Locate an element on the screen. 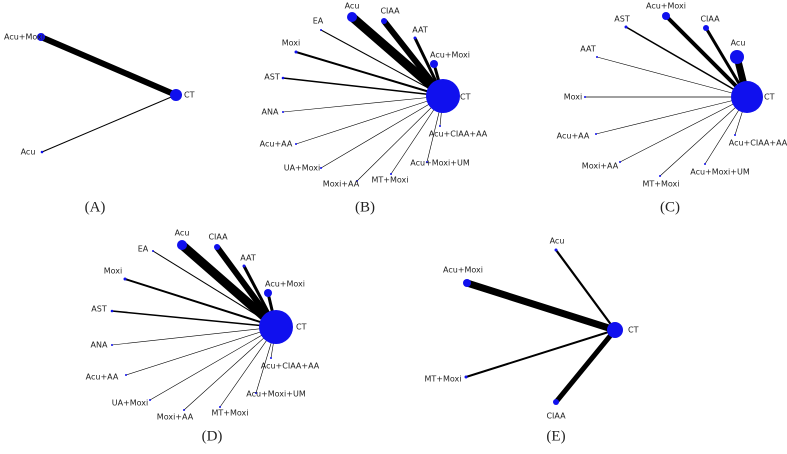 This screenshot has height=454, width=787. network-panel: CT Acu+Moxi Acu (A) is located at coordinates (99, 124).